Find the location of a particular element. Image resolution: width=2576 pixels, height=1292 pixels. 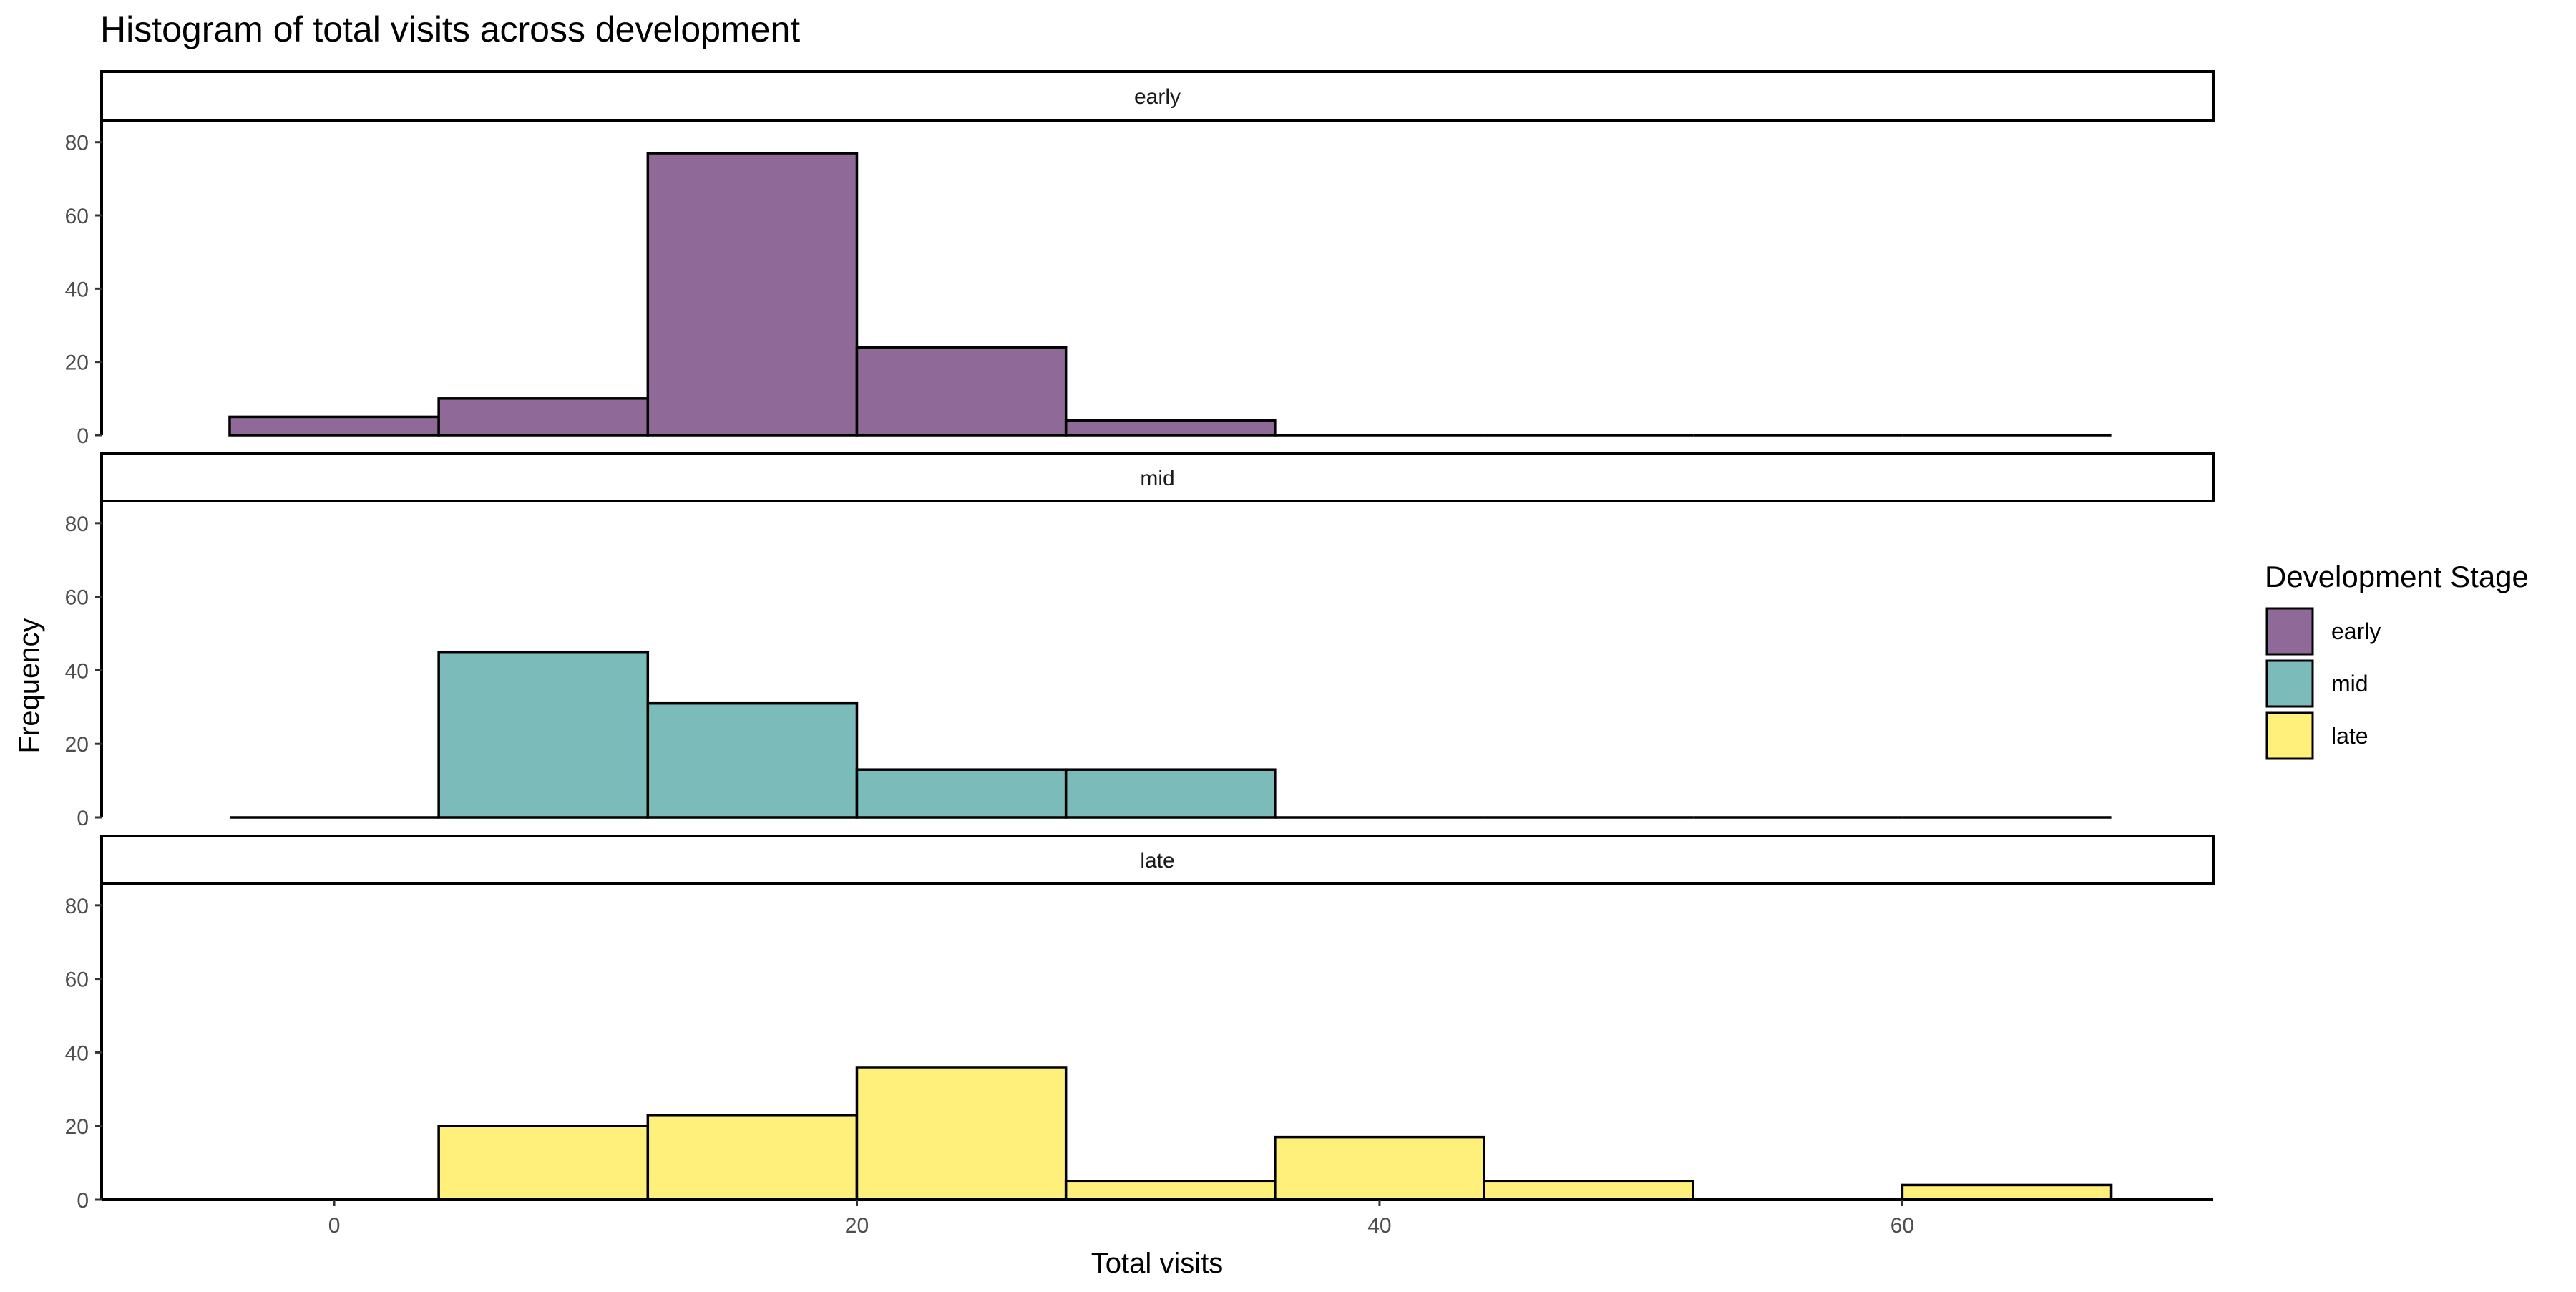

facet-strip-label: mid is located at coordinates (1157, 478).